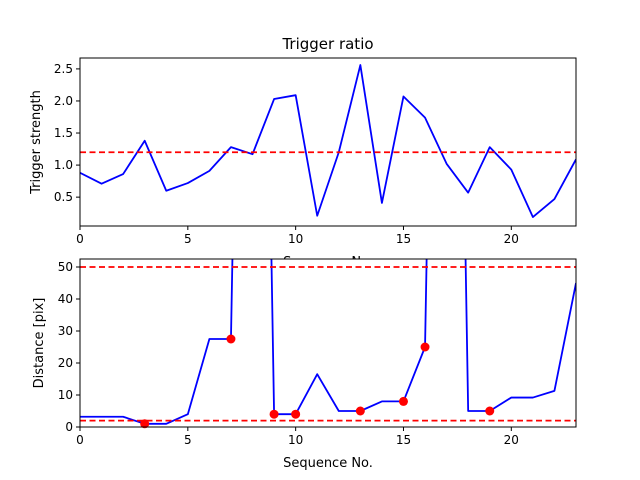  Describe the element at coordinates (65, 299) in the screenshot. I see `y-tick-label: 40` at that location.